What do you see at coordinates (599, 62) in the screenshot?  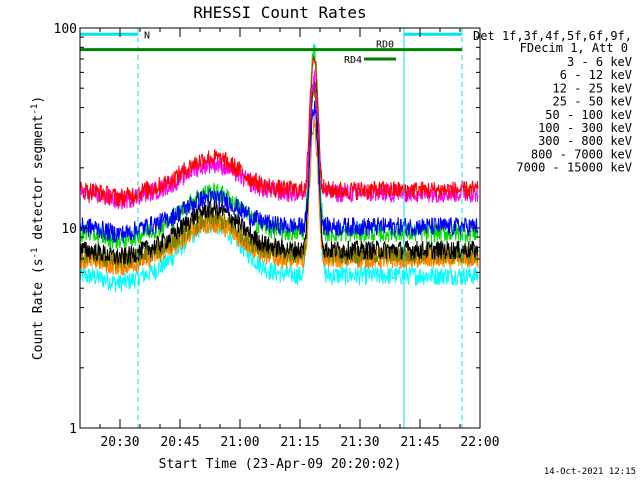 I see `legend-entry-0: 3 - 6 keV` at bounding box center [599, 62].